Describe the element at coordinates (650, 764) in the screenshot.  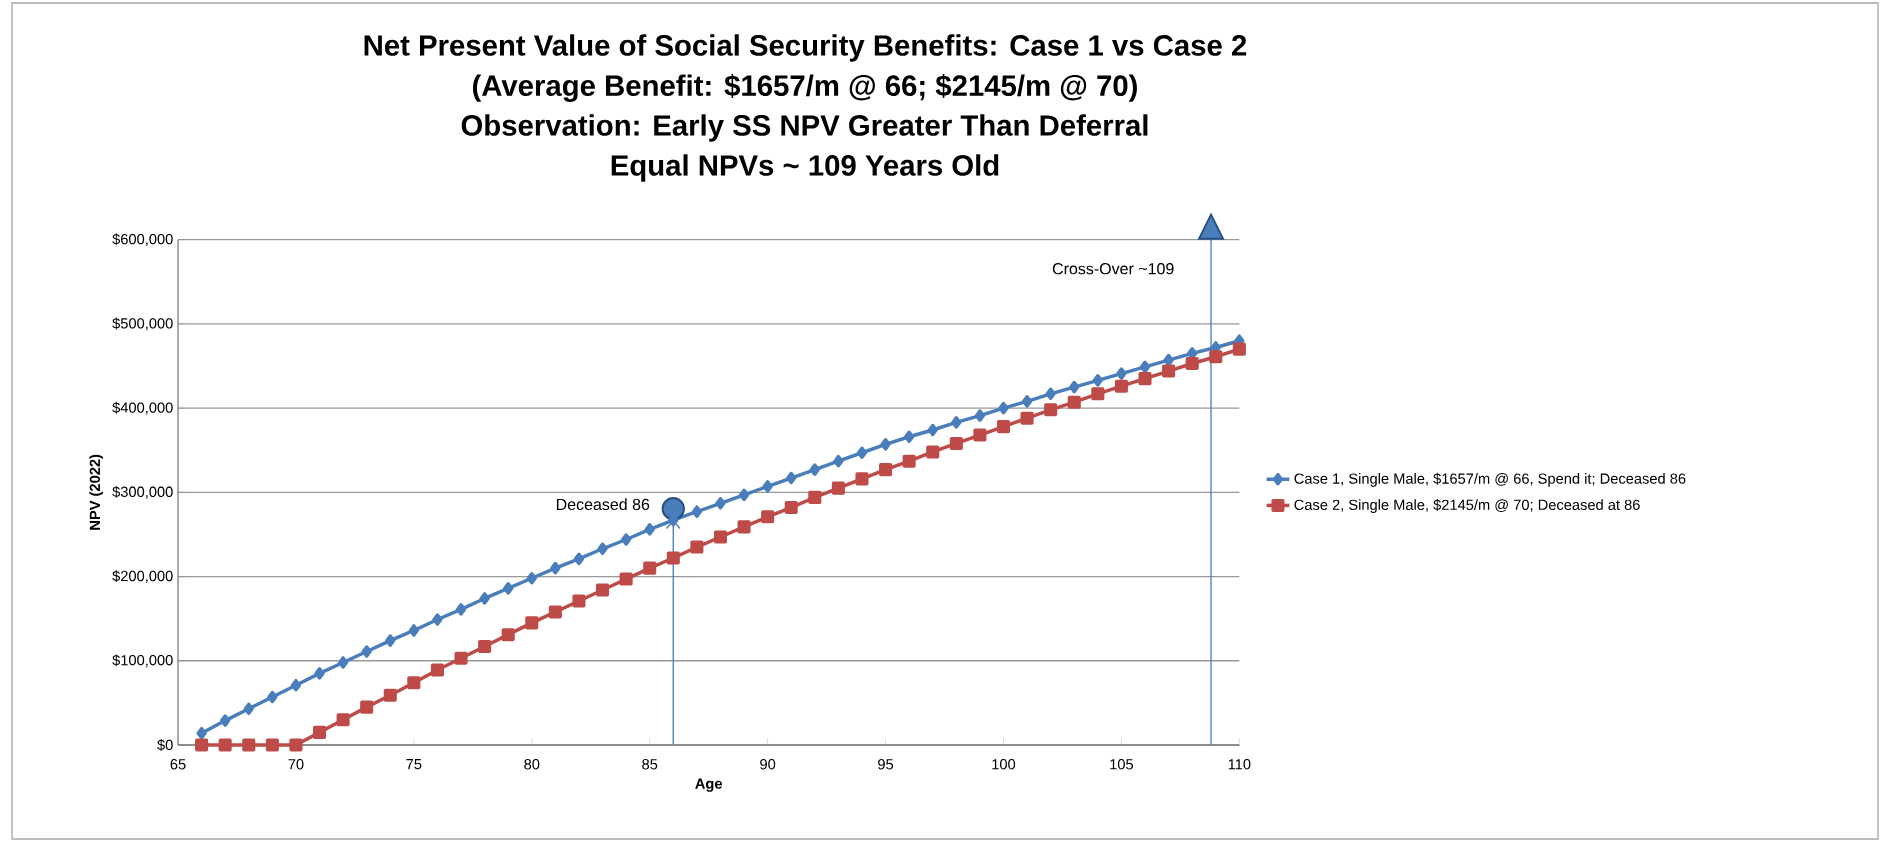
I see `x-tick-label: 85` at that location.